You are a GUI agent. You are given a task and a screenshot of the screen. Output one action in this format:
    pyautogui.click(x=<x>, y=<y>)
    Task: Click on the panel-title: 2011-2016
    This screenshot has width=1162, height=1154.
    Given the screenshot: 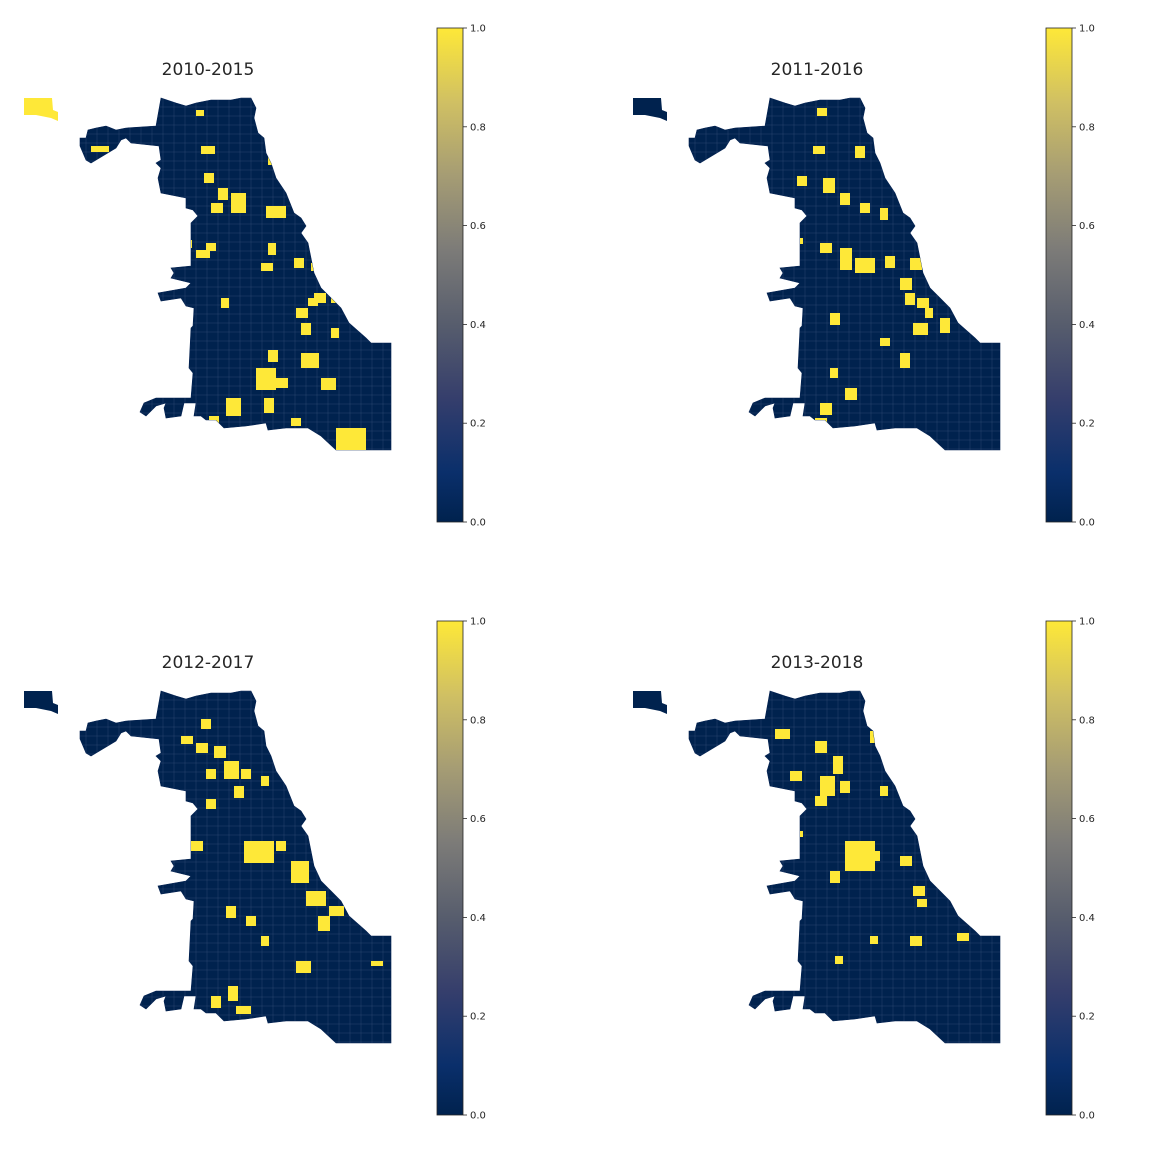 What is the action you would take?
    pyautogui.click(x=817, y=70)
    